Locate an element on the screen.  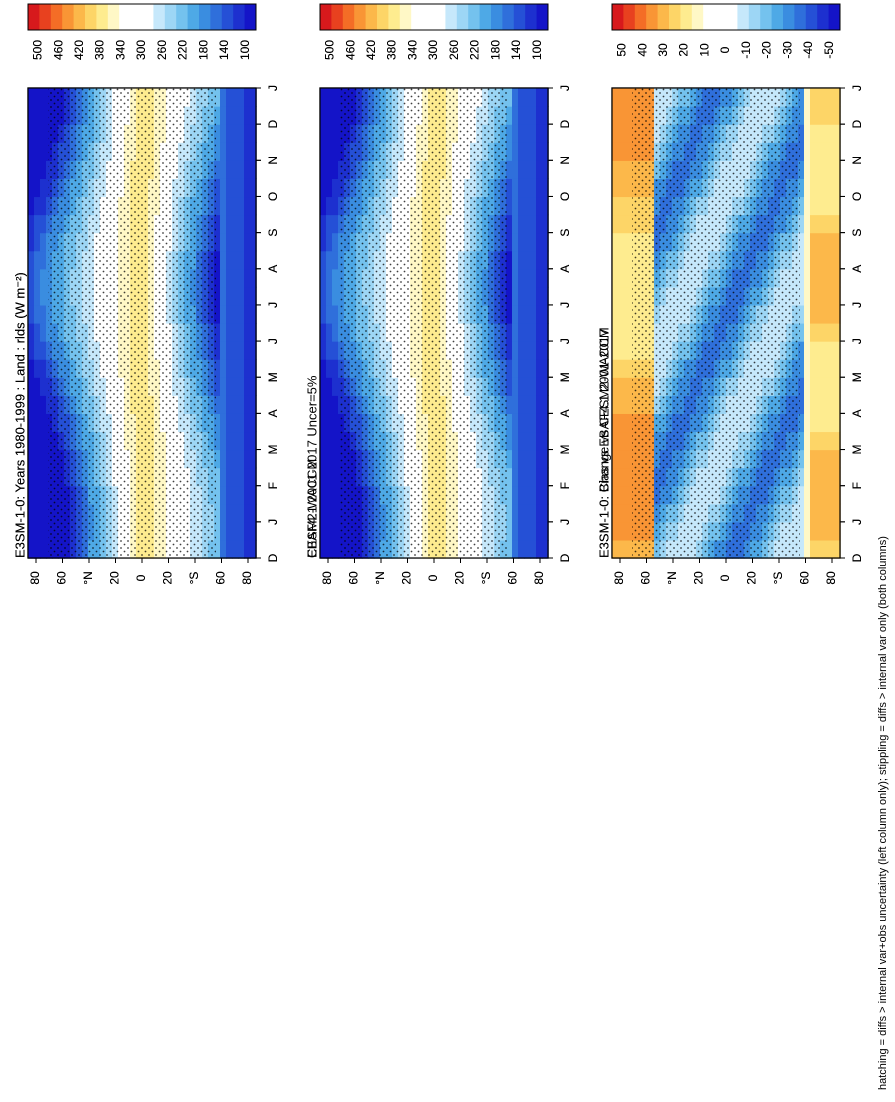
colorbar-label: 180 is located at coordinates (495, 50).